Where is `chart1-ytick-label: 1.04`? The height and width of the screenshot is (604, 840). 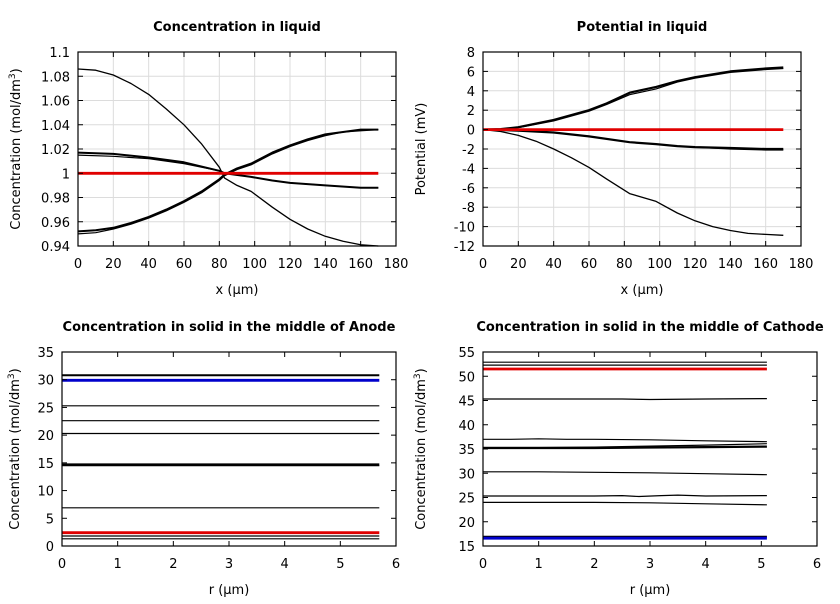
chart1-ytick-label: 1.04 is located at coordinates (55, 126).